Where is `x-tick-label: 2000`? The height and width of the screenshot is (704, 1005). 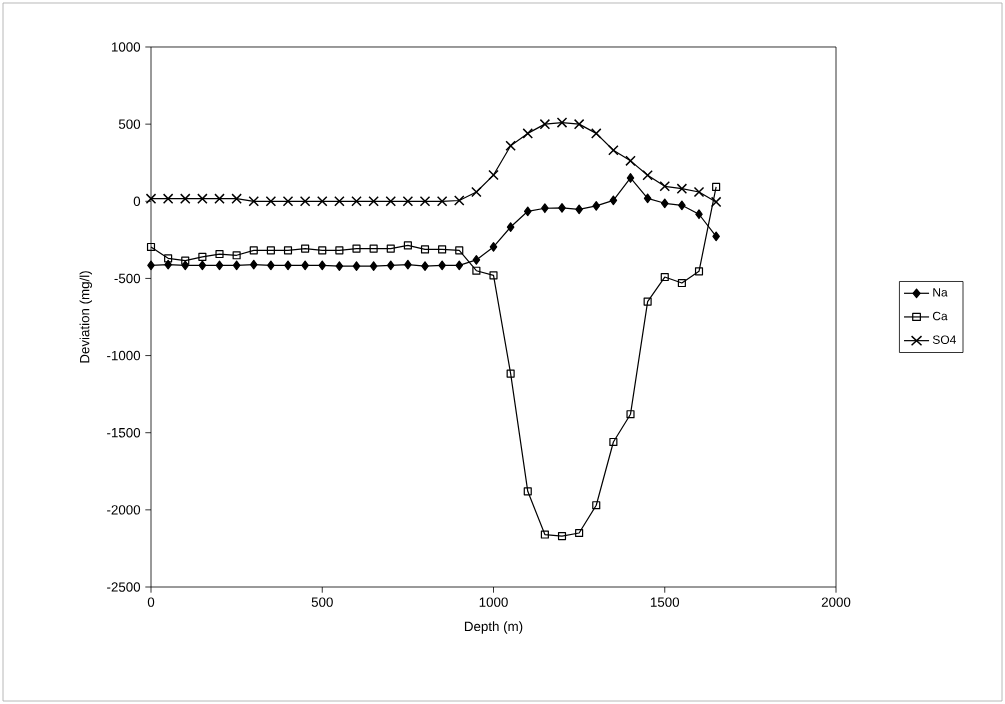 x-tick-label: 2000 is located at coordinates (836, 602).